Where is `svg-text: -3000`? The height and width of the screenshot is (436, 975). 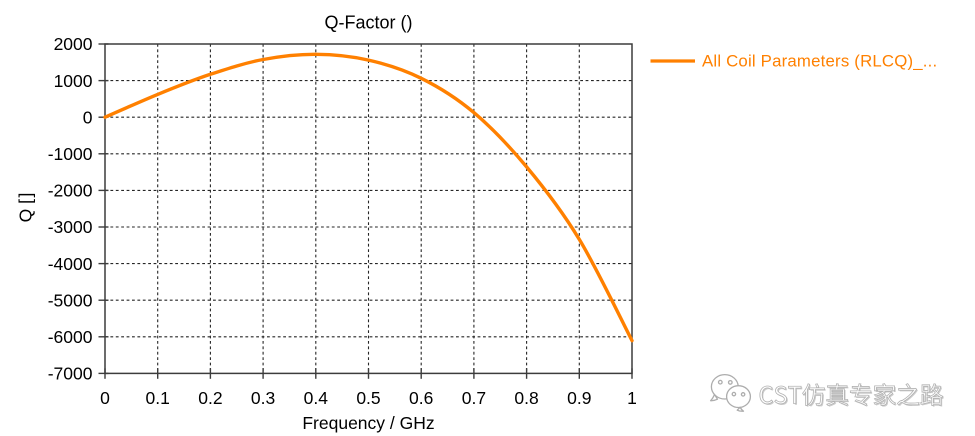 svg-text: -3000 is located at coordinates (70, 227).